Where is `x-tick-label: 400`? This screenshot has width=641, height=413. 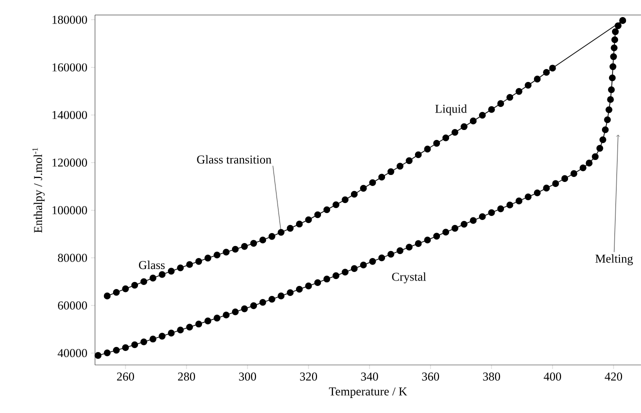 x-tick-label: 400 is located at coordinates (553, 376).